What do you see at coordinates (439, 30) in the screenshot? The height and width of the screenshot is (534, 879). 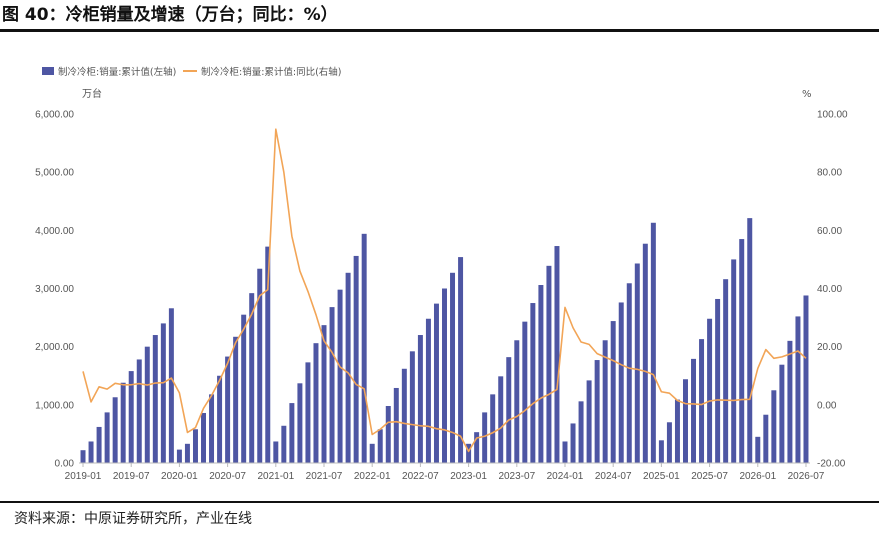 I see `title-rule` at bounding box center [439, 30].